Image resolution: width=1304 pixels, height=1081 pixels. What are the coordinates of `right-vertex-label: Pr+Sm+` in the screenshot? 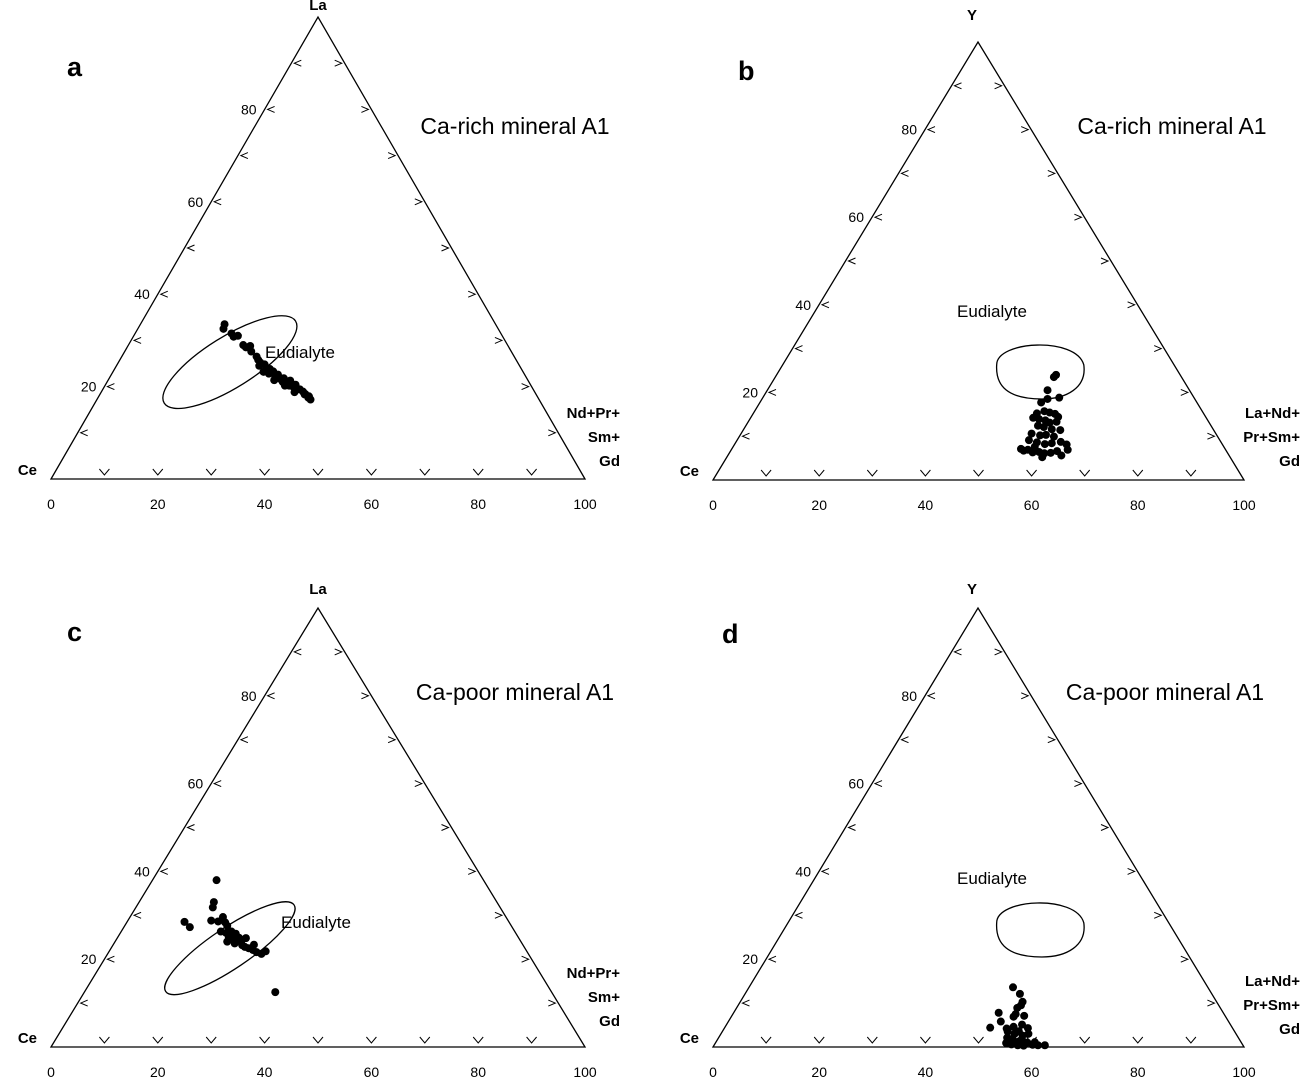 It's located at (1271, 437).